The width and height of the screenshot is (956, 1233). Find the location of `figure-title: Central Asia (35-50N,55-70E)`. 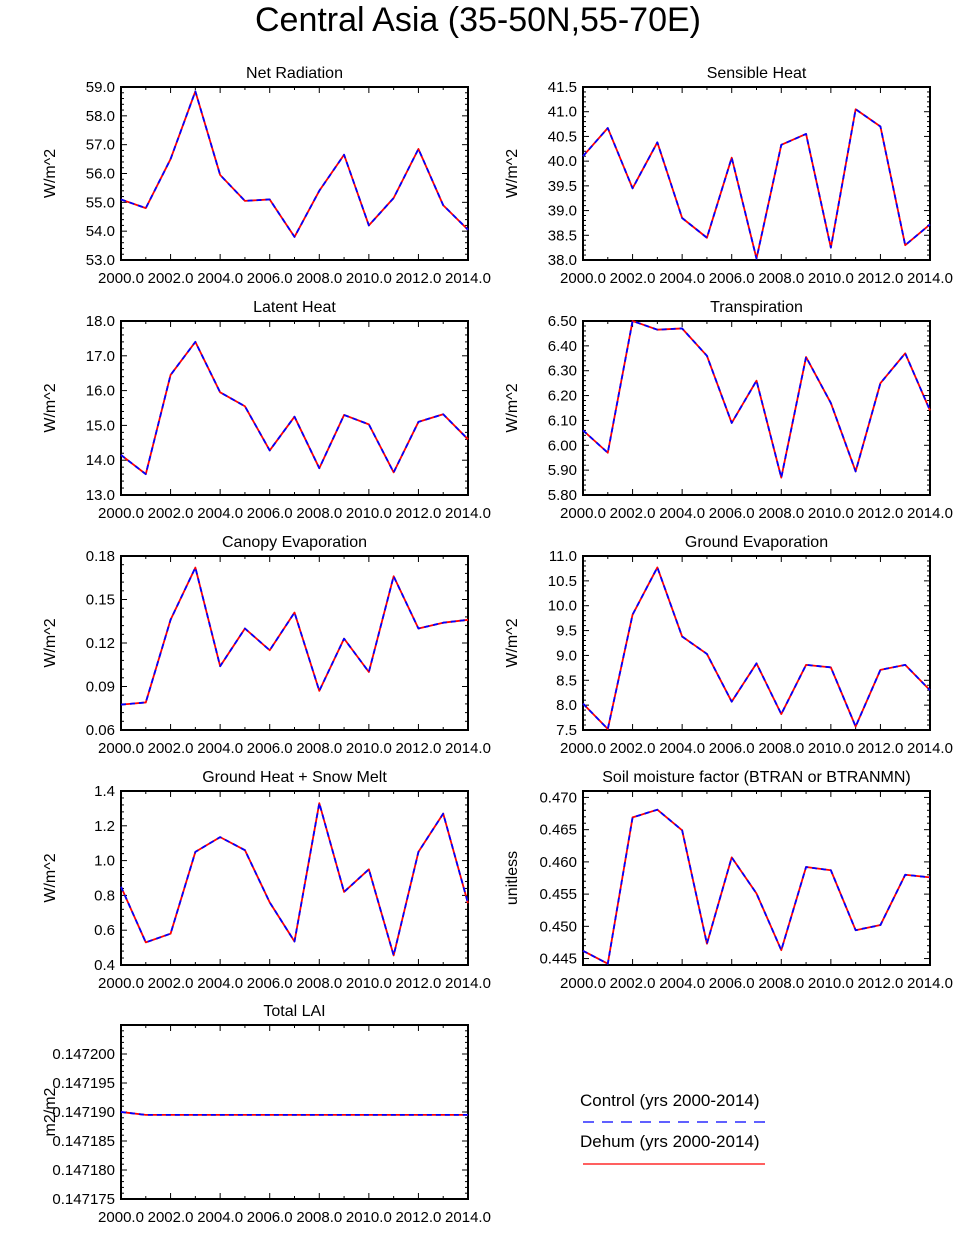

figure-title: Central Asia (35-50N,55-70E) is located at coordinates (477, 20).